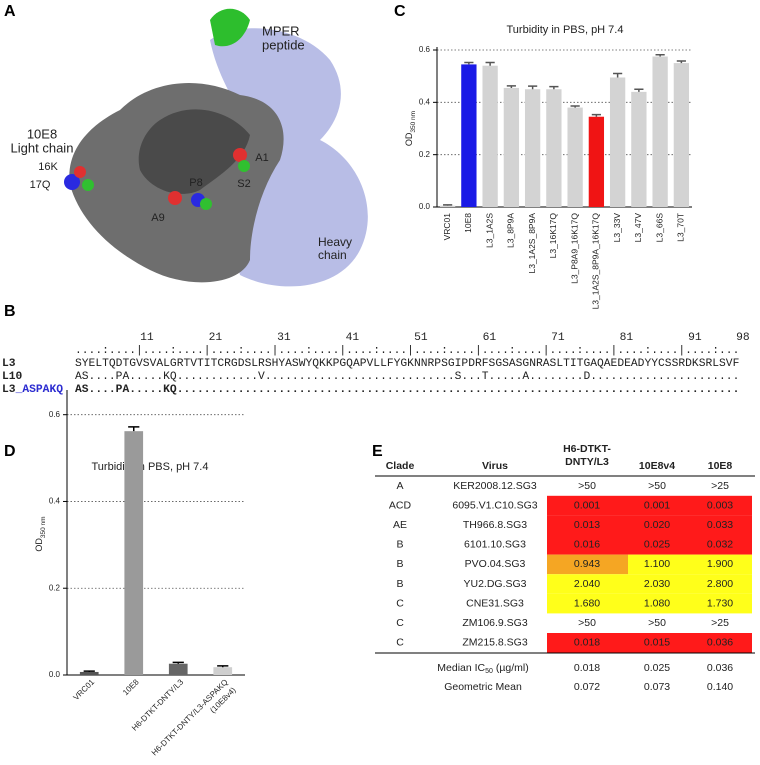 The image size is (760, 765). Describe the element at coordinates (720, 564) in the screenshot. I see `table-cell: 1.900` at that location.